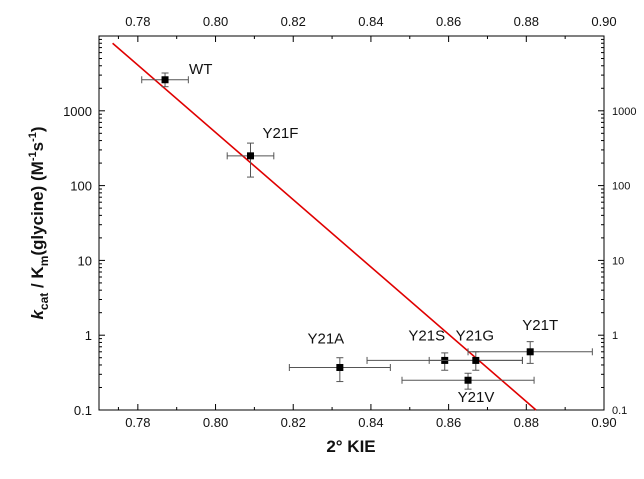 This screenshot has height=479, width=644. I want to click on data-point-label: Y21G, so click(475, 335).